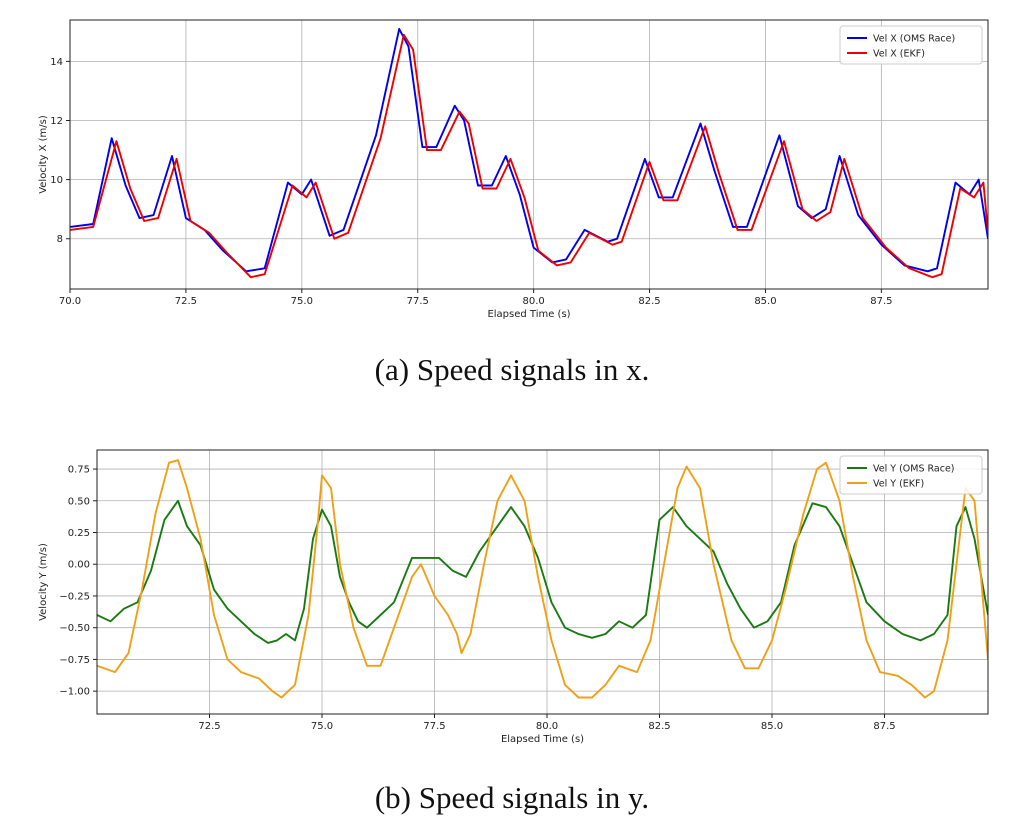 The height and width of the screenshot is (837, 1024). I want to click on y-tick-label: 10, so click(56, 180).